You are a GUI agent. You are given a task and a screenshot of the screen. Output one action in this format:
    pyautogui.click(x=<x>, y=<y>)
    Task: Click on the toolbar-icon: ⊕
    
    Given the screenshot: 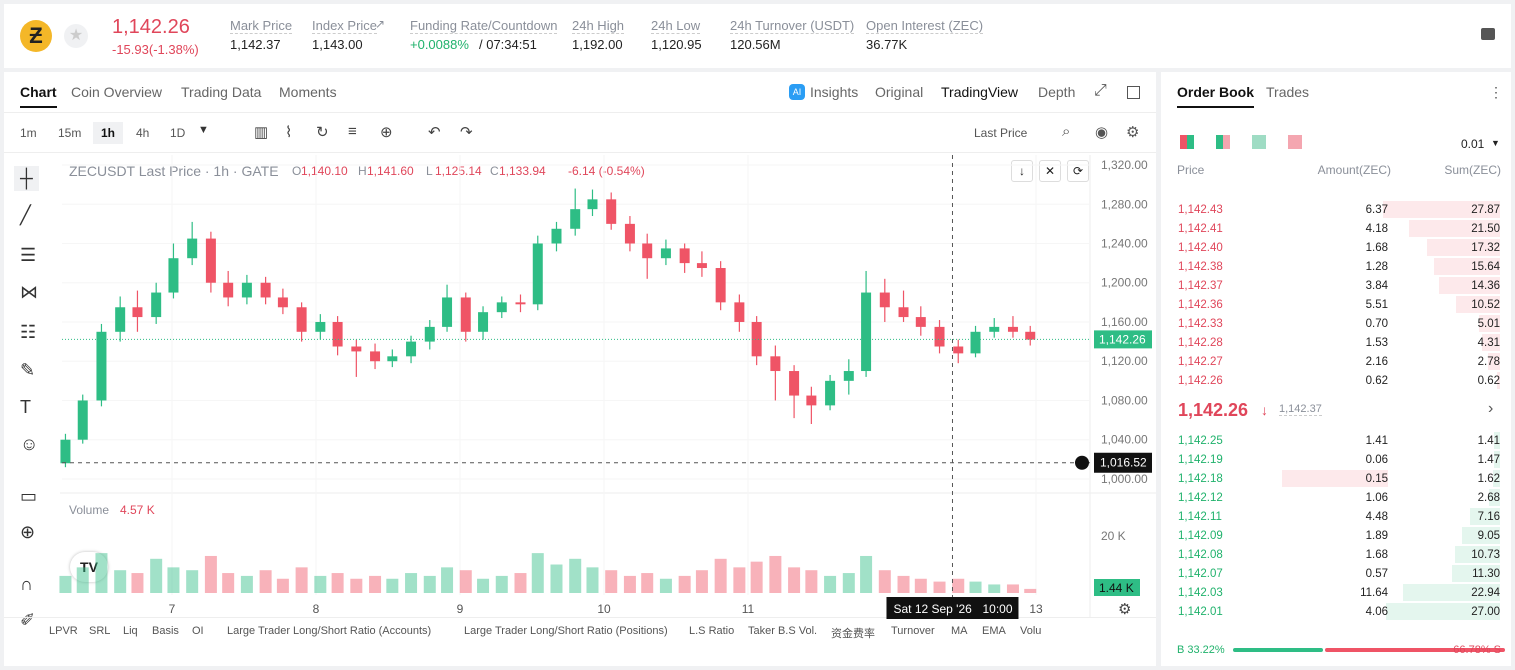 What is the action you would take?
    pyautogui.click(x=386, y=132)
    